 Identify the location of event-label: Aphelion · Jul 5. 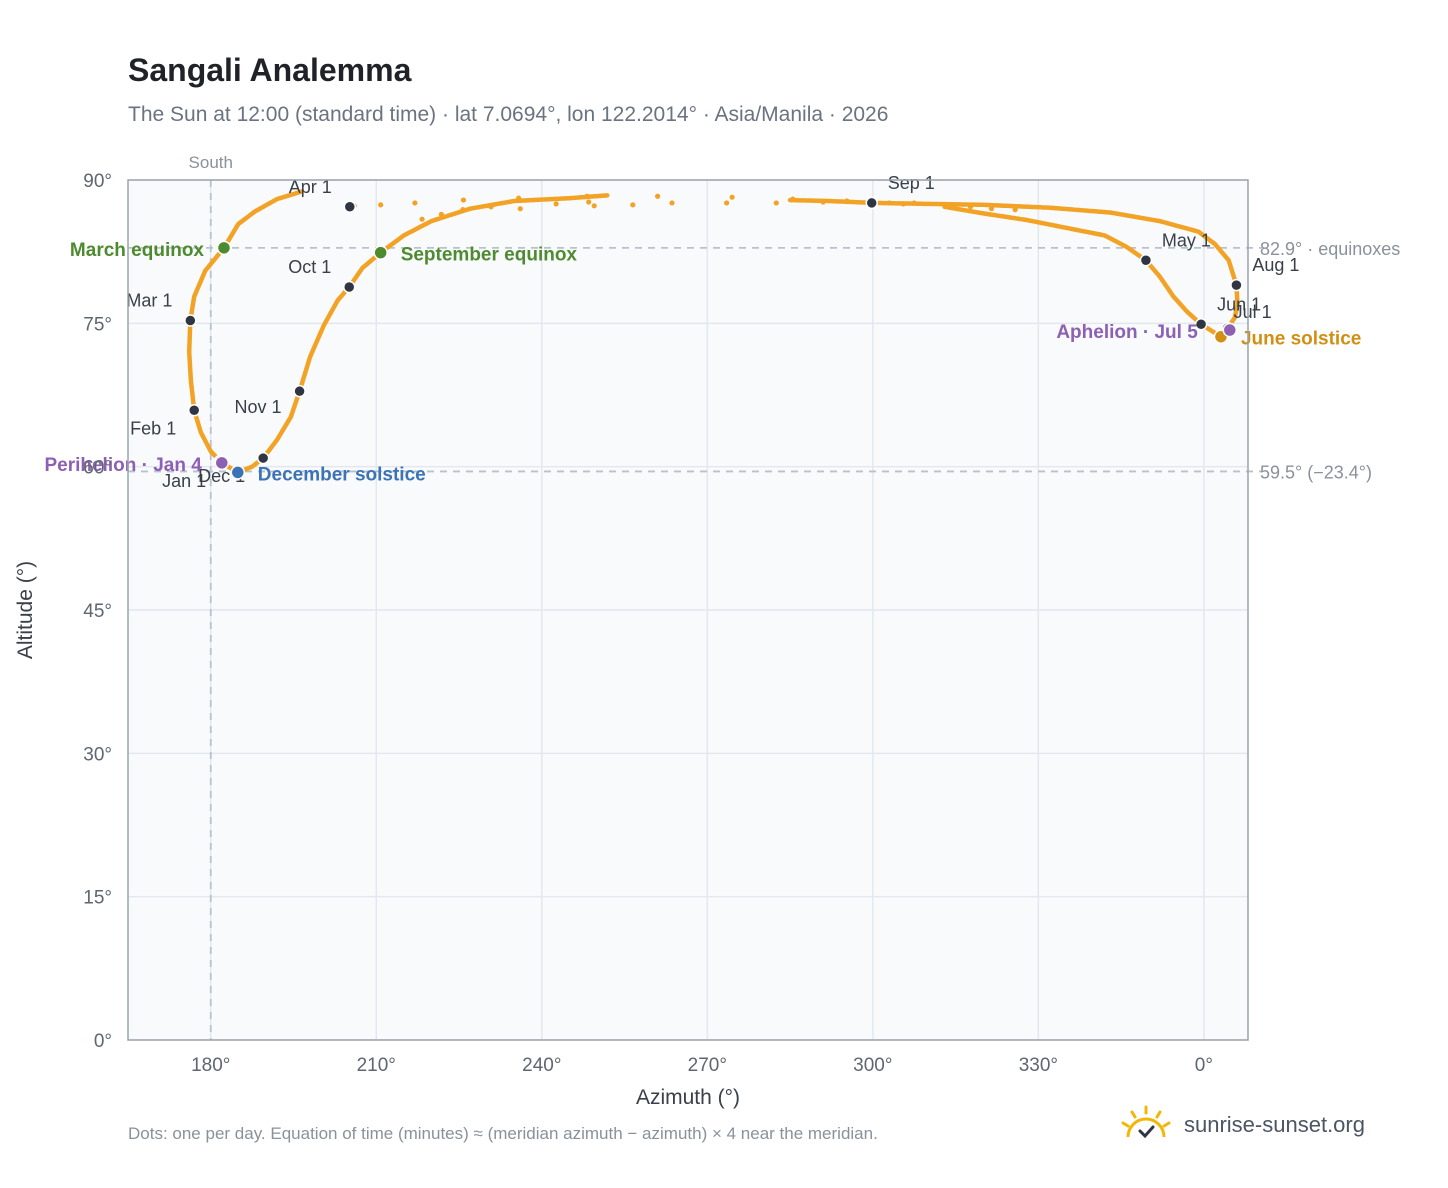
(1127, 332).